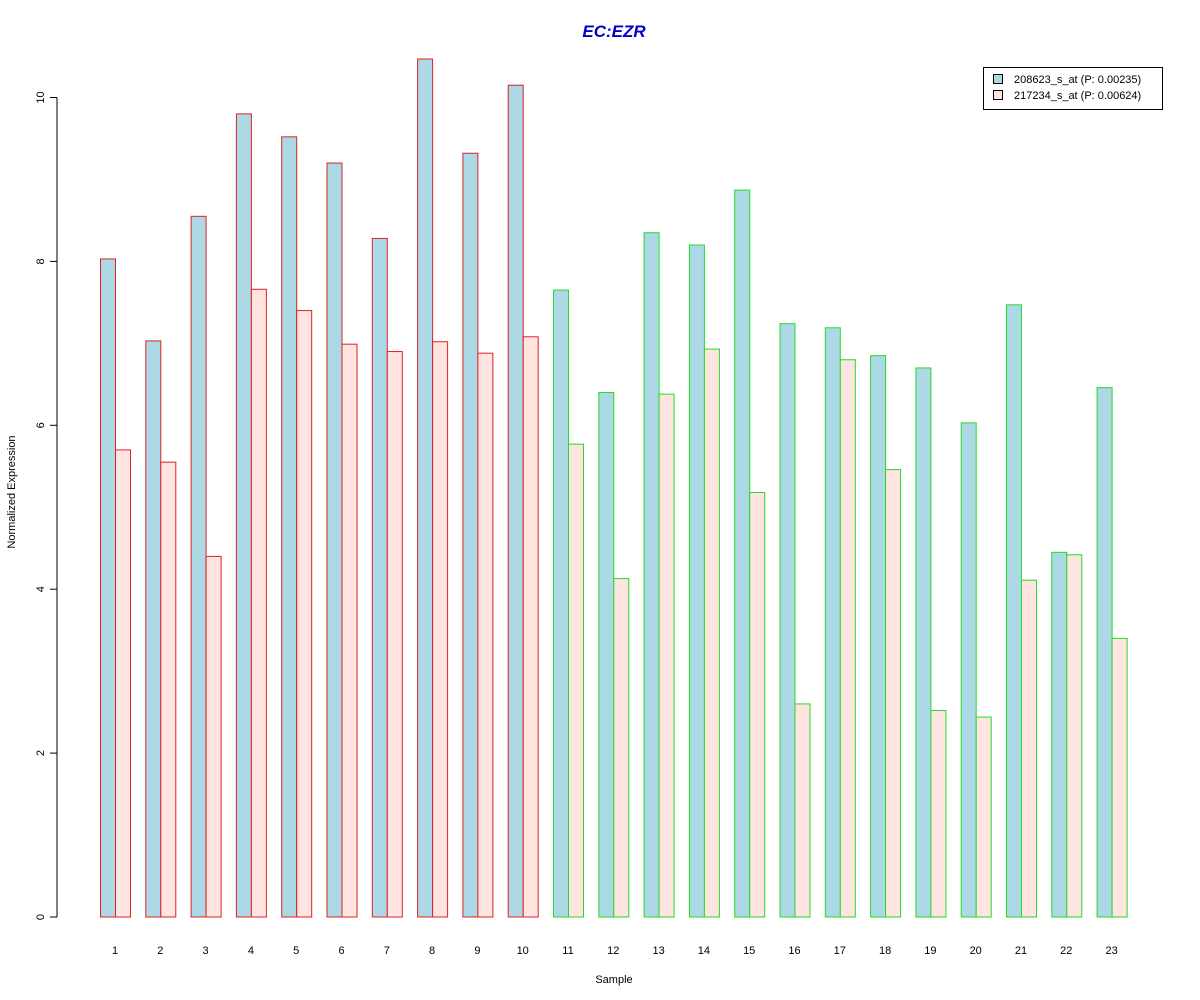 This screenshot has height=1000, width=1200. What do you see at coordinates (46, 505) in the screenshot?
I see `y-axis: 0 2 4 6 8 10` at bounding box center [46, 505].